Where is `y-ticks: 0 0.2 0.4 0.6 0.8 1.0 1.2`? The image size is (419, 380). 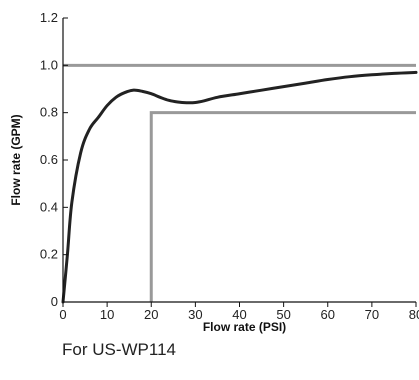
y-ticks: 0 0.2 0.4 0.6 0.8 1.0 1.2 is located at coordinates (54, 159).